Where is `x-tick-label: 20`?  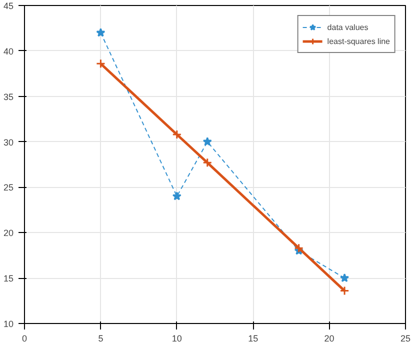
x-tick-label: 20 is located at coordinates (329, 339).